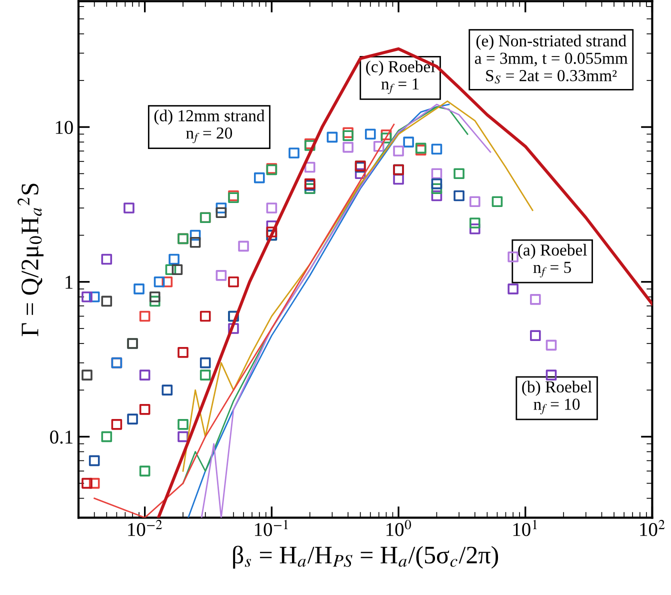 This screenshot has height=595, width=671. I want to click on x-tick-label: 10$^{−1}$, so click(271, 528).